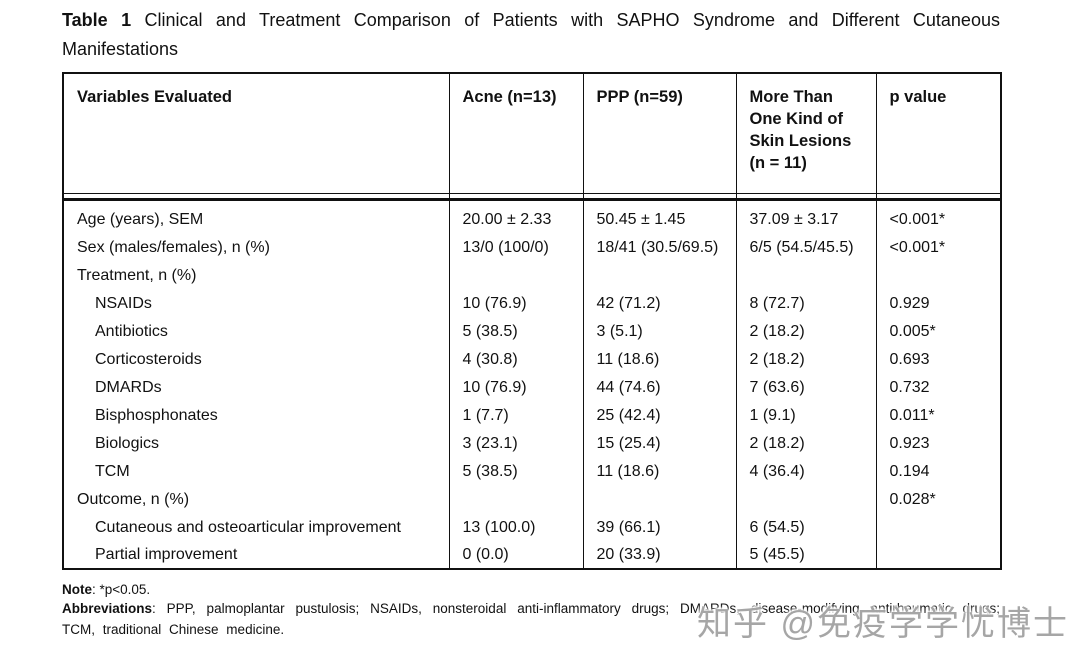  I want to click on table-row: NSAIDs 10 (76.9) 42 (71.2) 8 (72.7) 0.929, so click(532, 303).